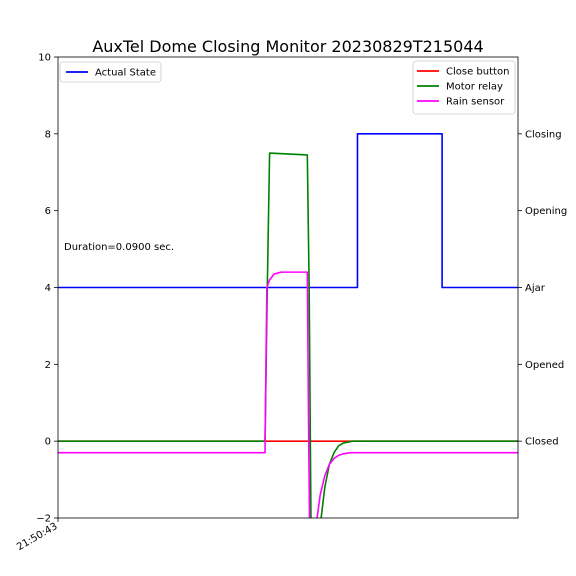 The image size is (576, 576). Describe the element at coordinates (37, 537) in the screenshot. I see `x-tick-label: 21:50:43` at that location.